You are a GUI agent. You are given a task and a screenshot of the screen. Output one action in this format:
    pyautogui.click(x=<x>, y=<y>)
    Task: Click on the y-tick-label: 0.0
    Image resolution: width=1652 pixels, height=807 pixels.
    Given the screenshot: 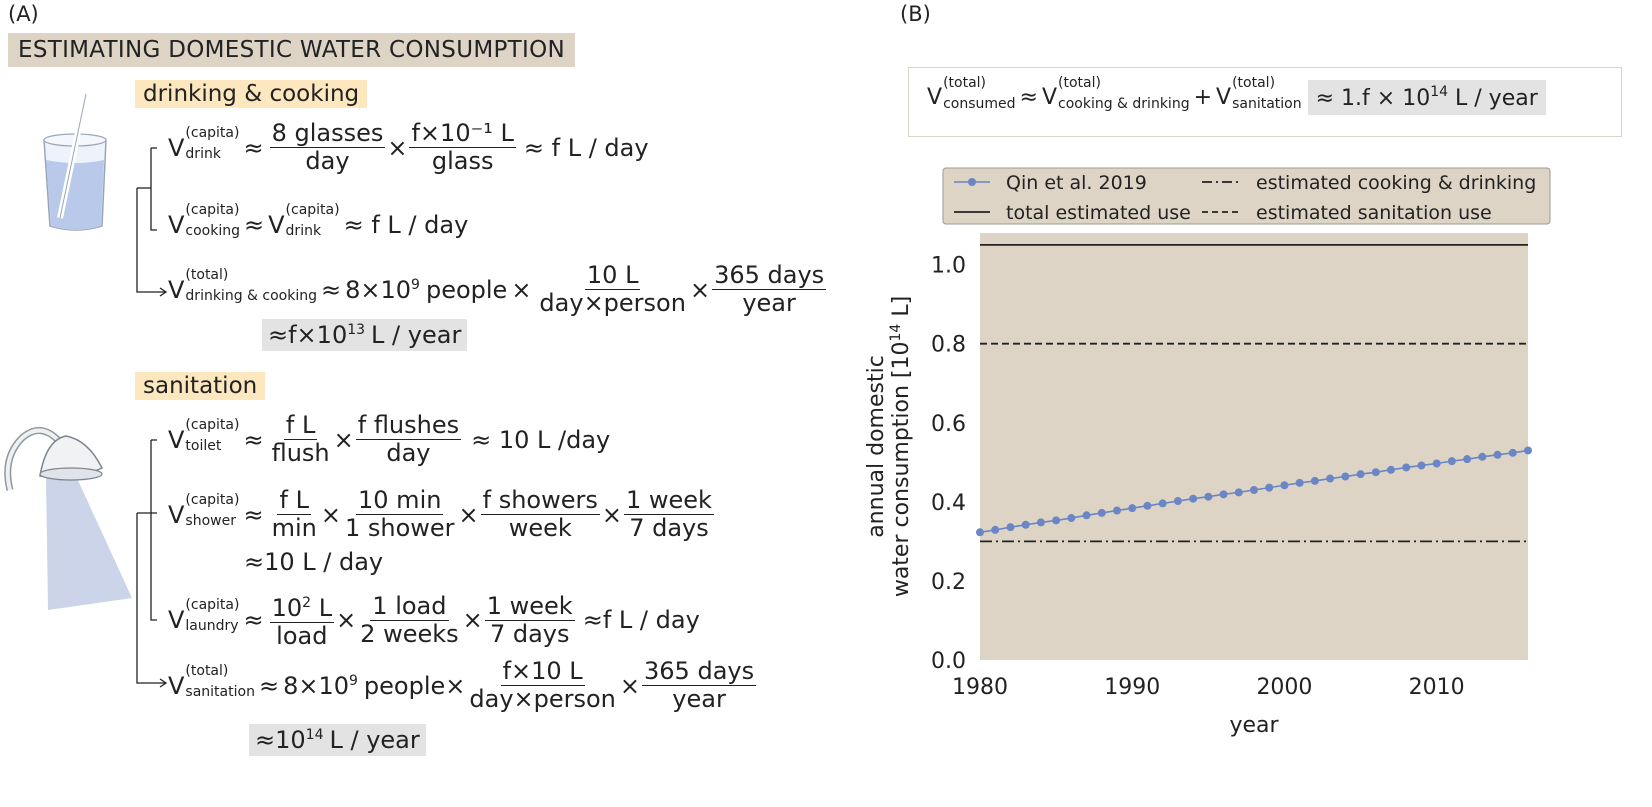 What is the action you would take?
    pyautogui.click(x=948, y=661)
    